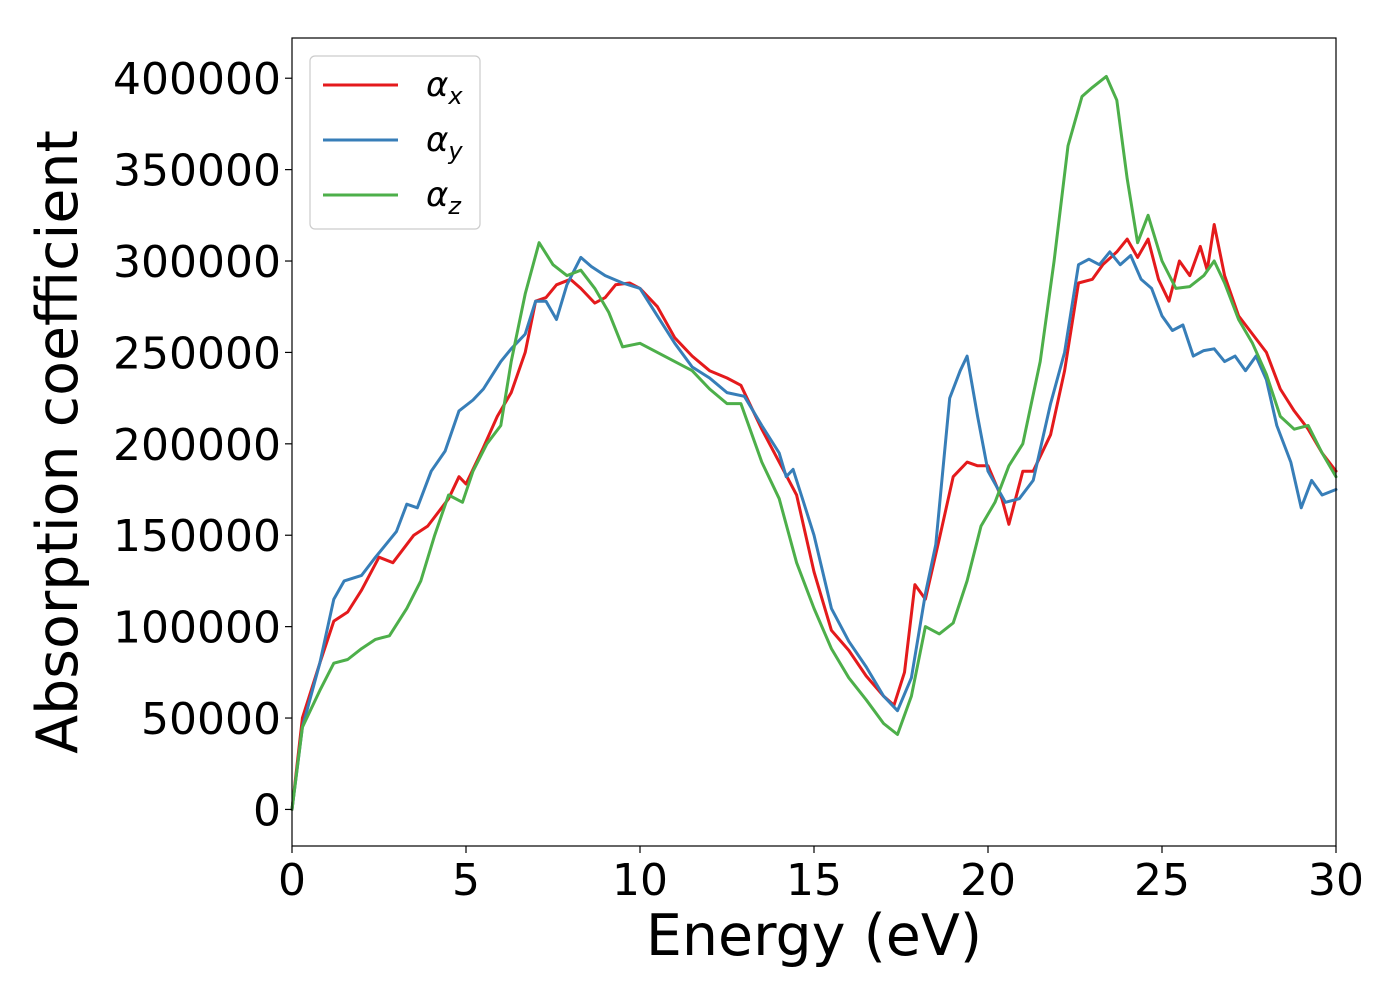 The height and width of the screenshot is (1000, 1400). I want to click on y-tick-label: 400000, so click(197, 79).